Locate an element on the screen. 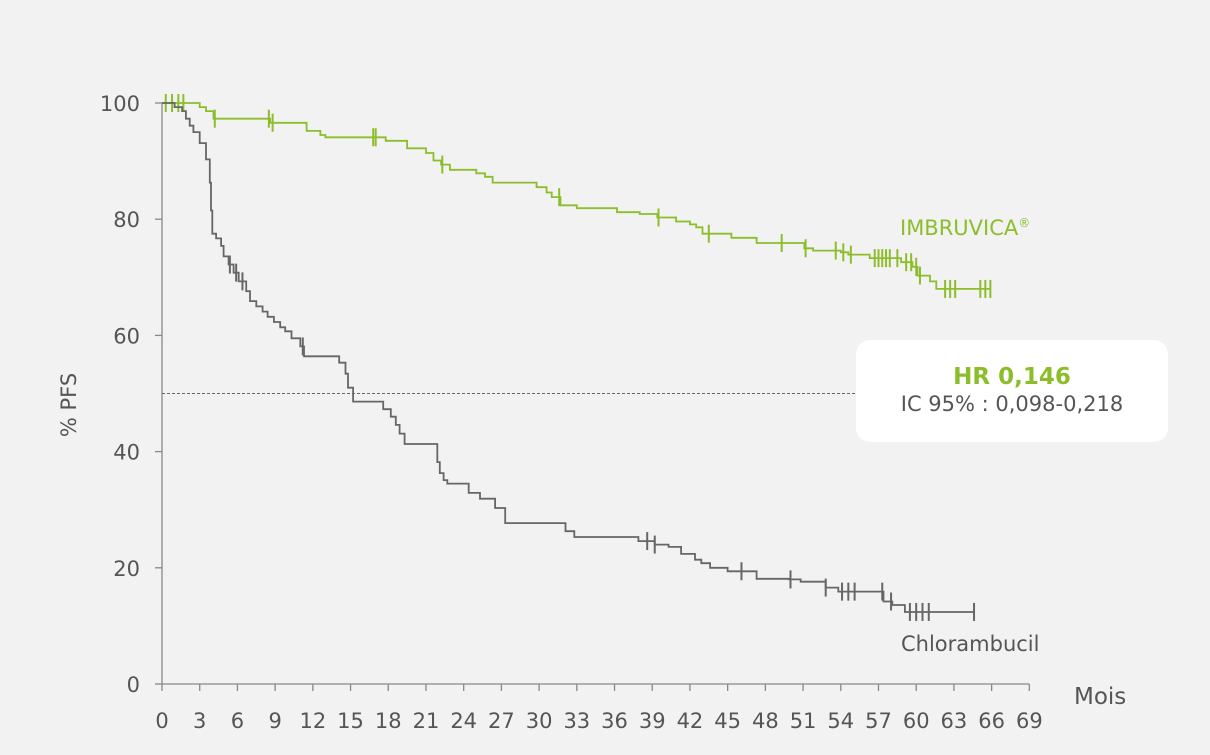  x-tick-label: 6 is located at coordinates (237, 721).